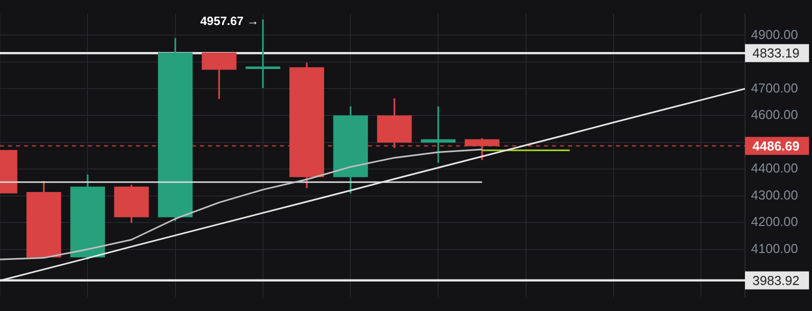 The width and height of the screenshot is (812, 311). I want to click on y-tick-label: 4200.00, so click(774, 222).